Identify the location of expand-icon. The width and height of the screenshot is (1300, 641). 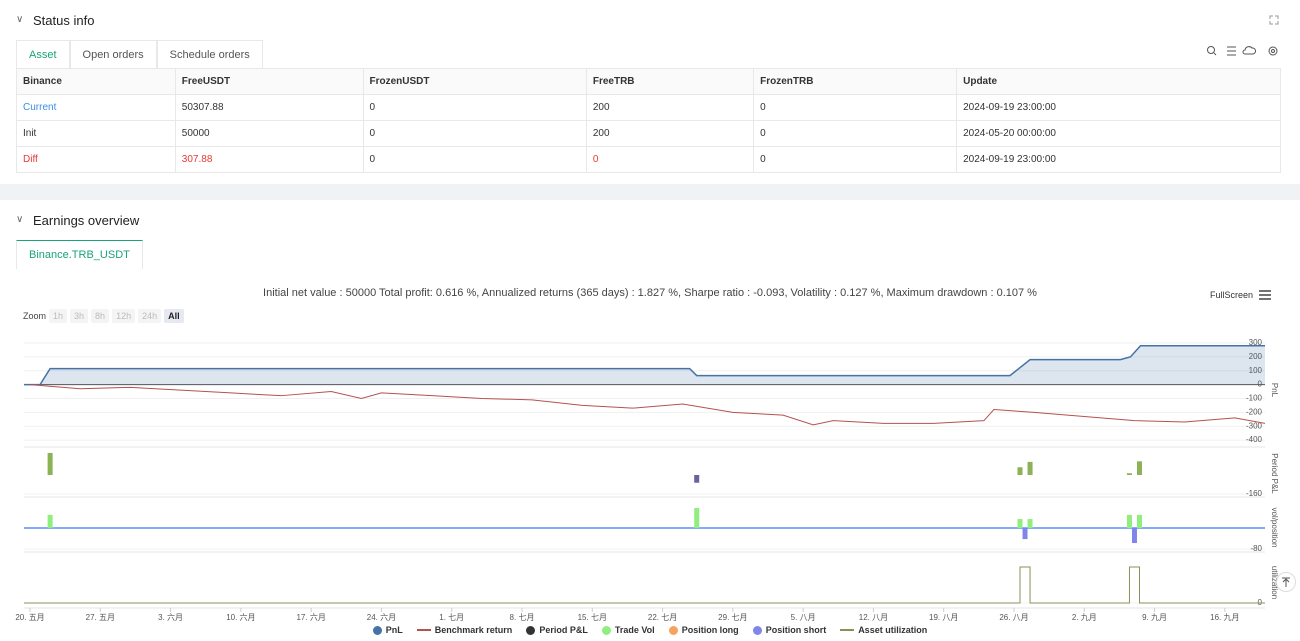
(1274, 20).